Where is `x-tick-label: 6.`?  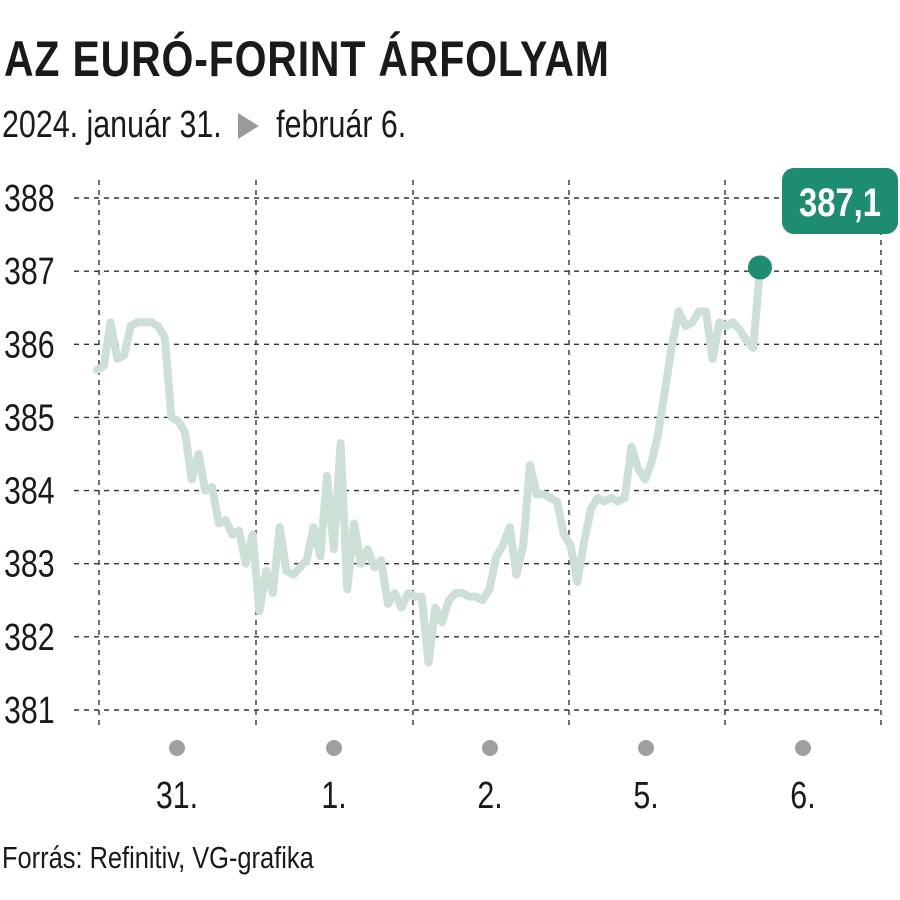
x-tick-label: 6. is located at coordinates (802, 796).